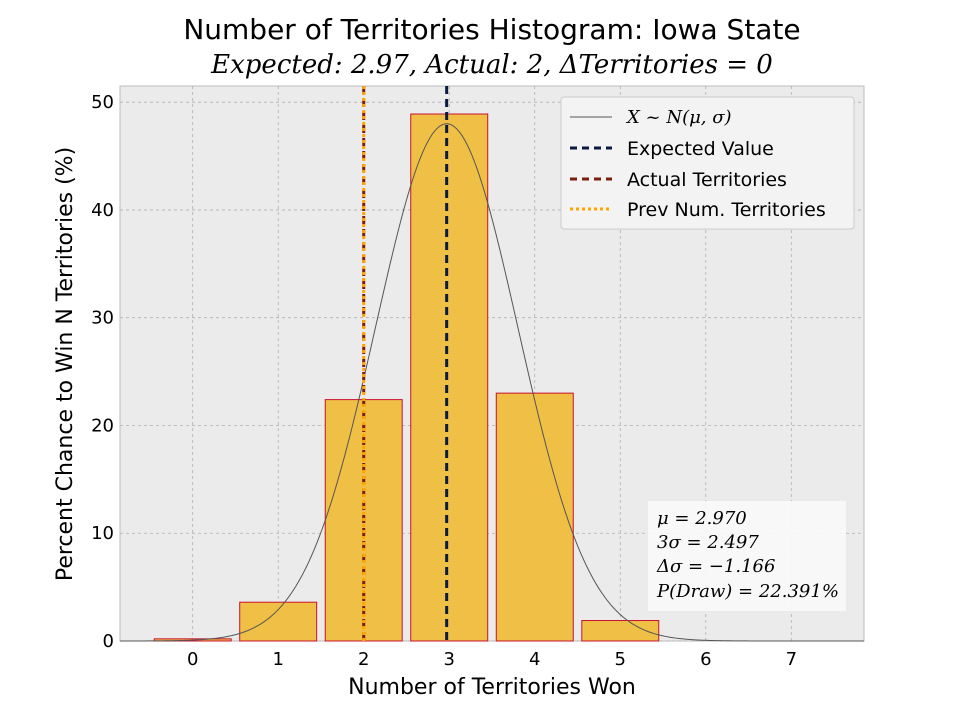  I want to click on x-tick-label: 2, so click(363, 659).